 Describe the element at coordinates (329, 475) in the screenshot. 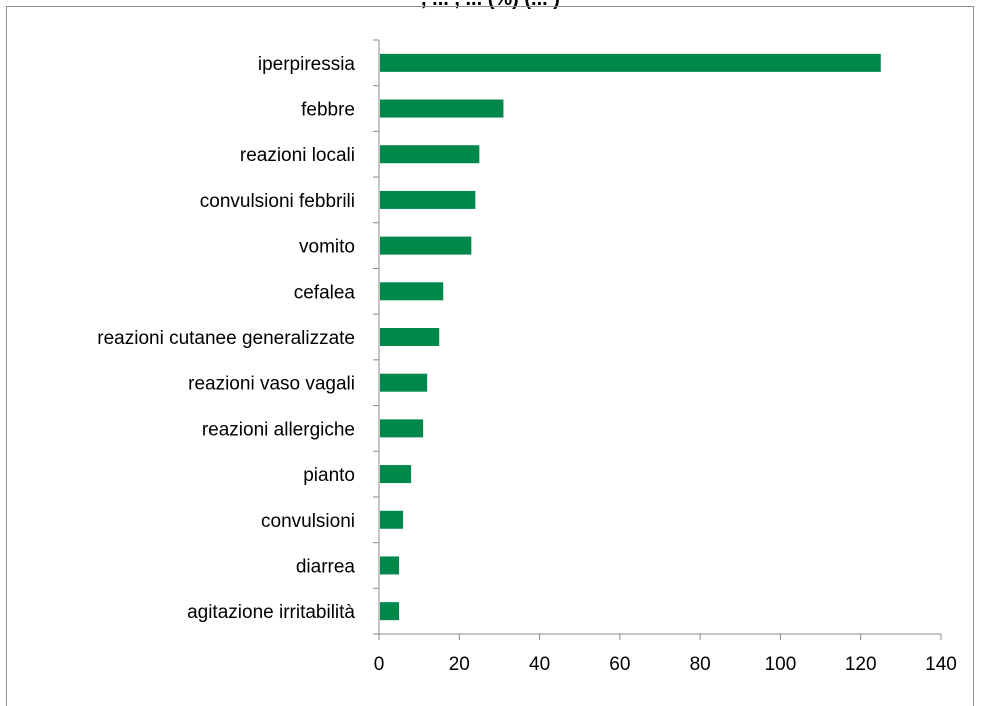

I see `category-label: pianto` at that location.